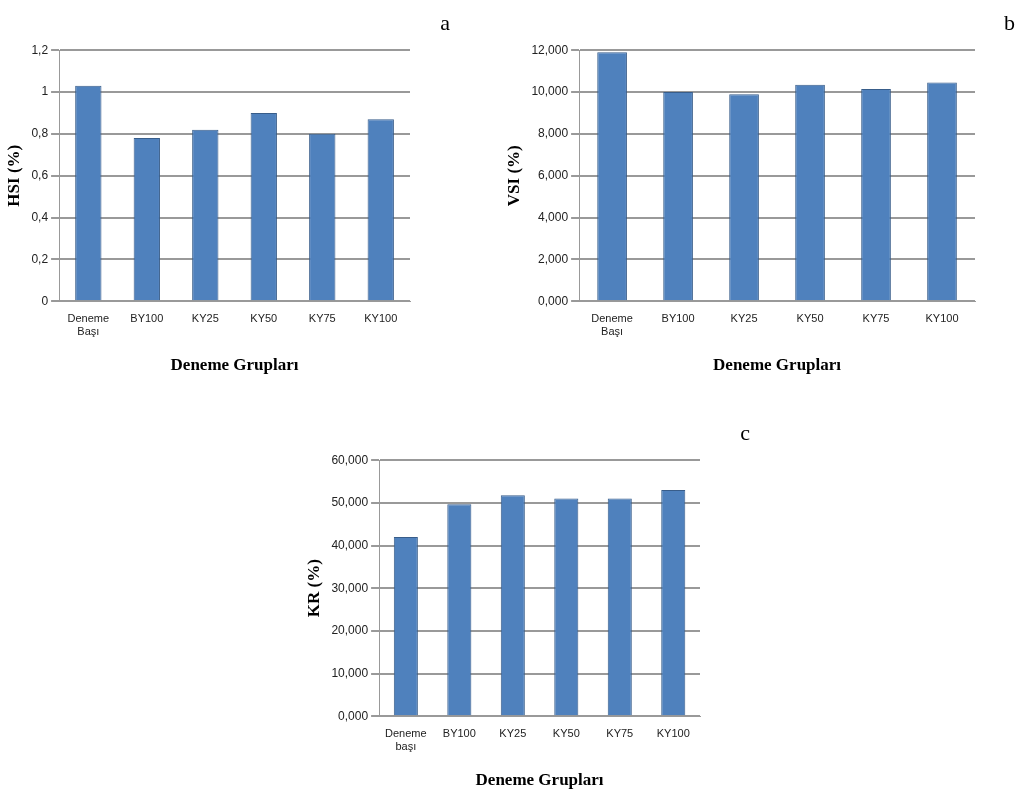  What do you see at coordinates (40, 258) in the screenshot?
I see `y-tick-label: 0,2` at bounding box center [40, 258].